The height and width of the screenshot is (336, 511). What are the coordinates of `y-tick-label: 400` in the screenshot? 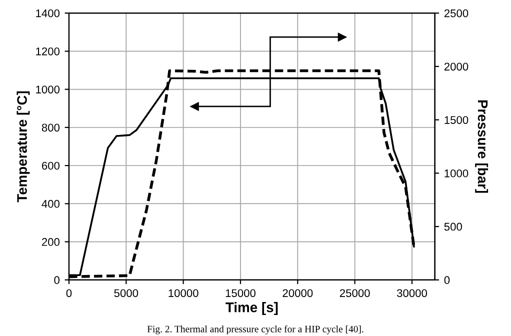 It's located at (51, 204).